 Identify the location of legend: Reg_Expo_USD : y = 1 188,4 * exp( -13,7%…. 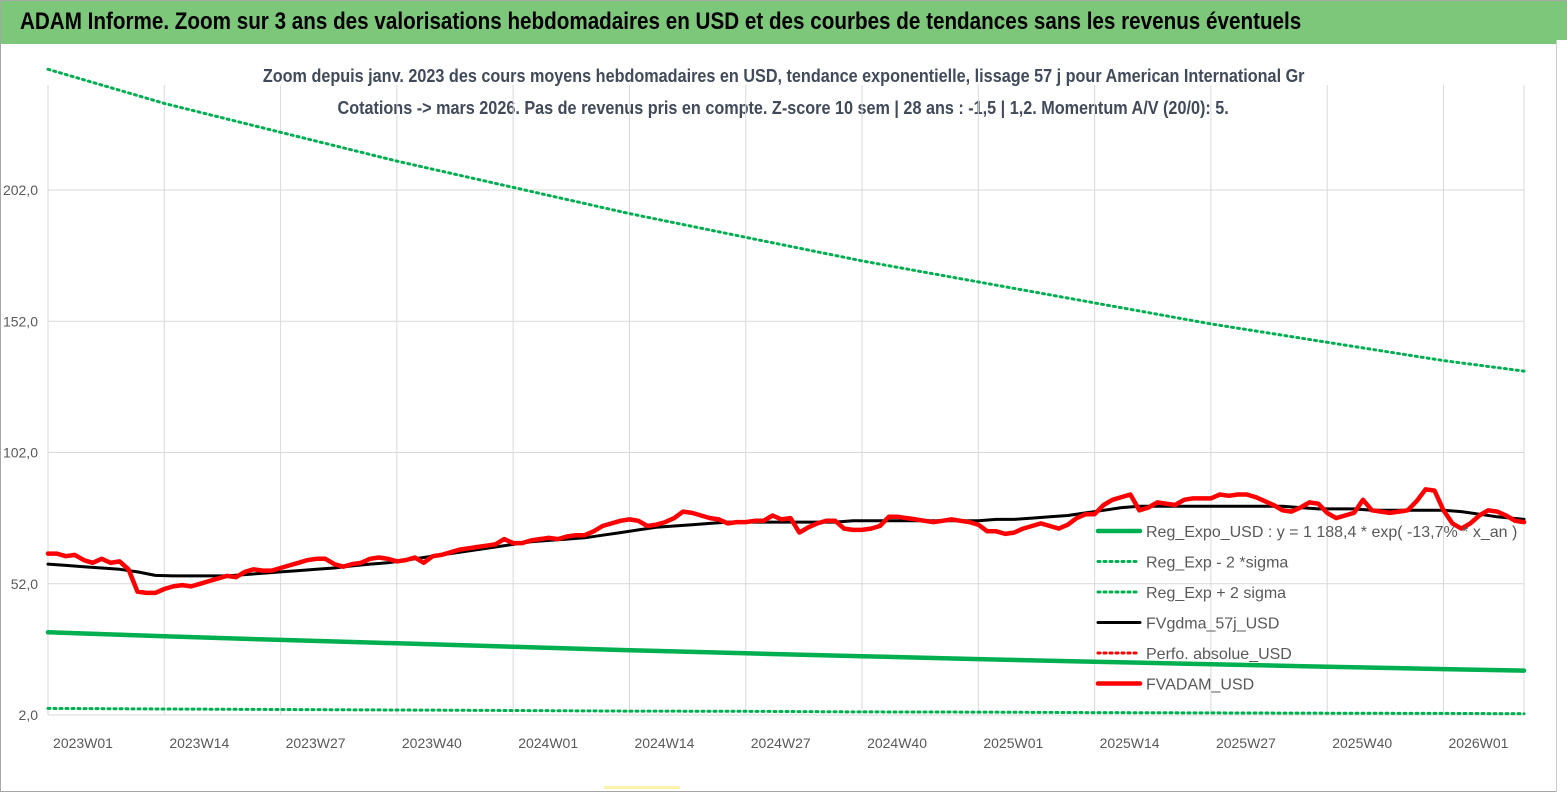
(1306, 609).